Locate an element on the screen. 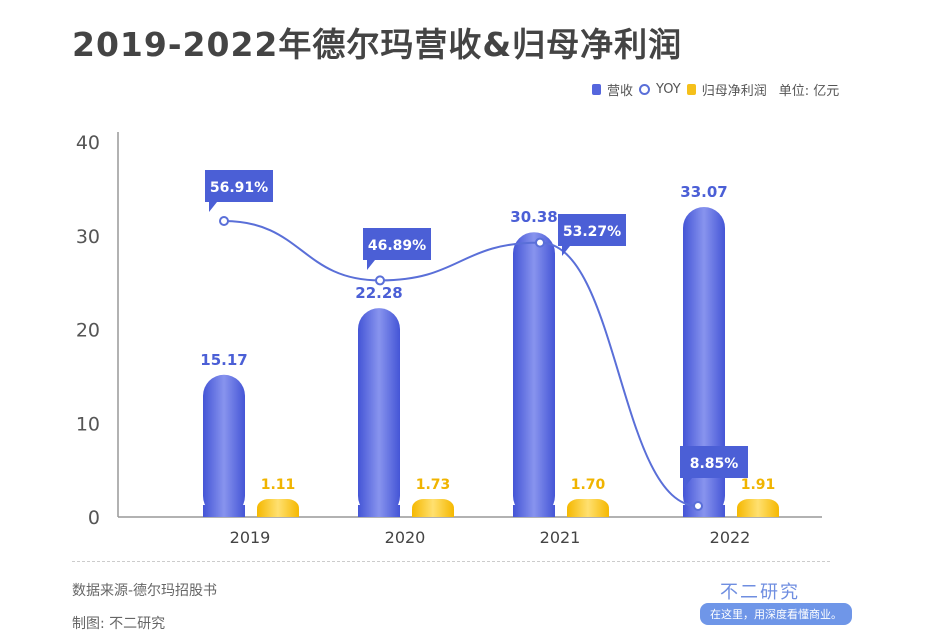 The image size is (940, 644). yoy-data-label: 46.89% is located at coordinates (397, 246).